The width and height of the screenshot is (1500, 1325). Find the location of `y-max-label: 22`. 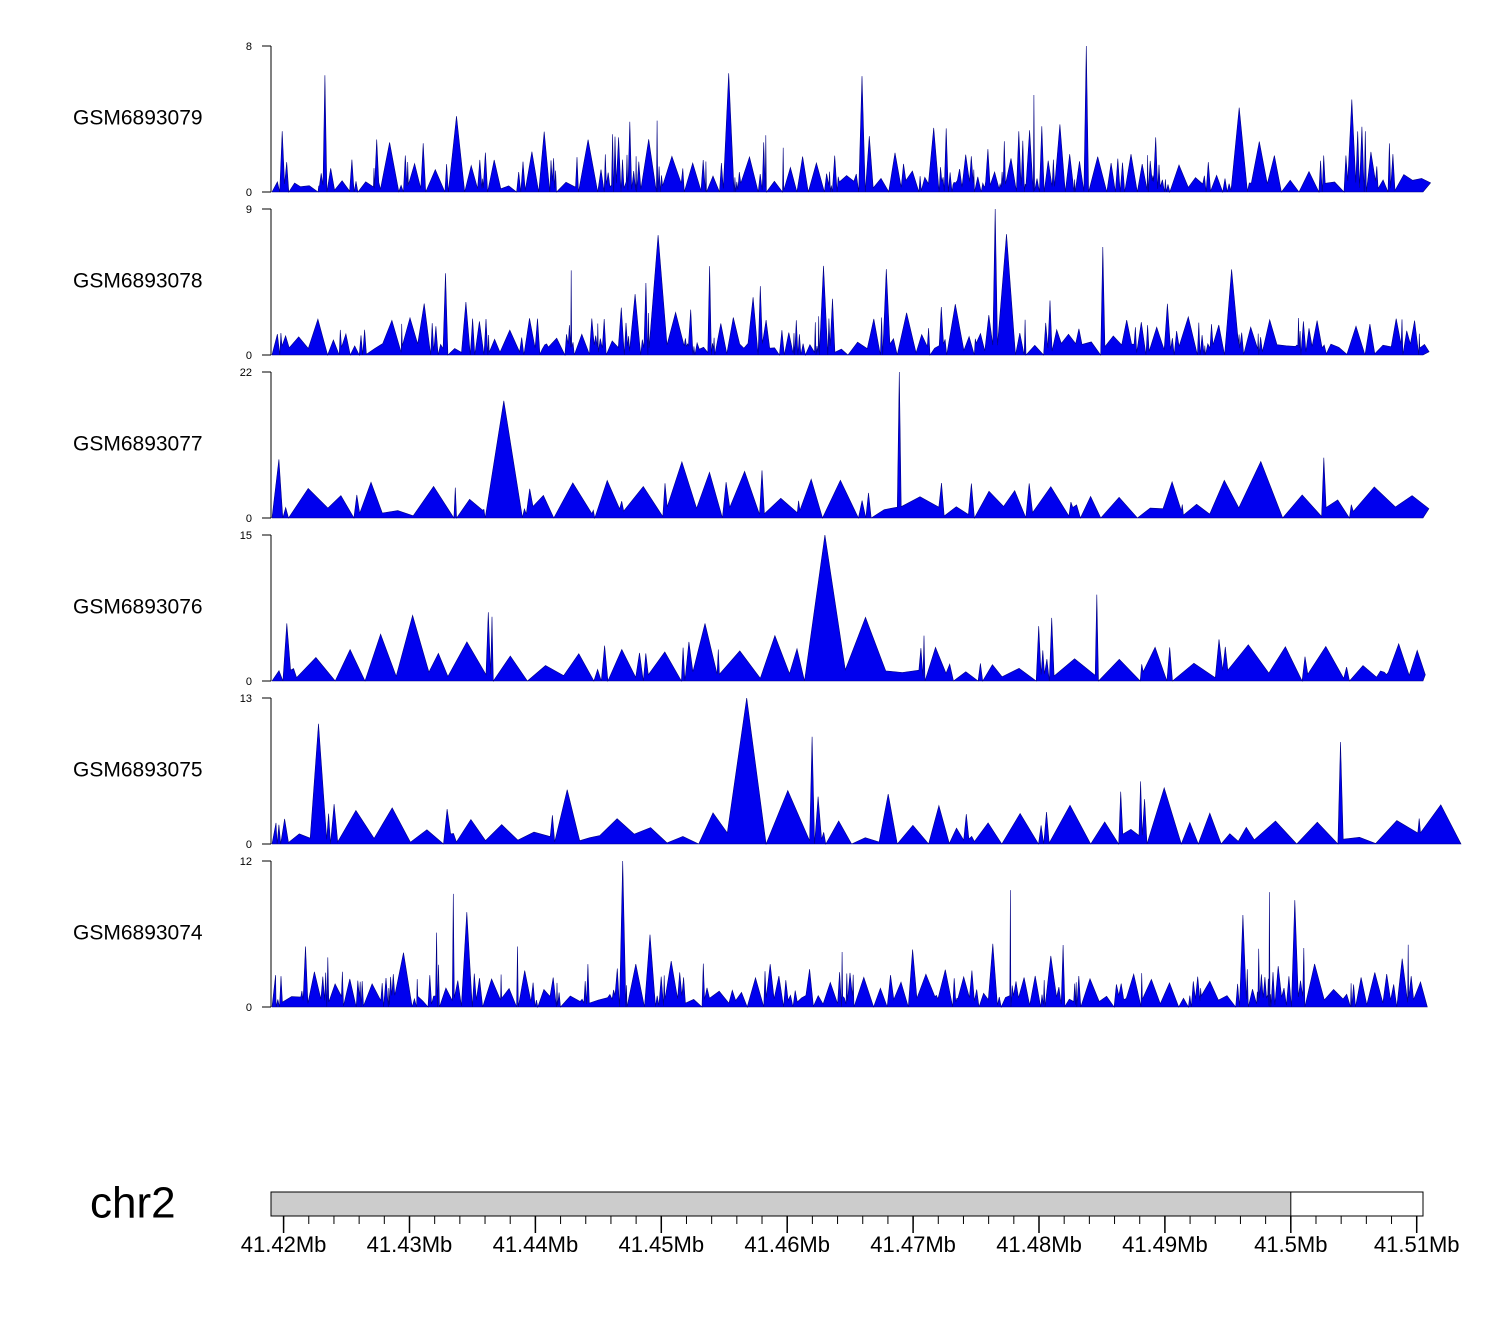

y-max-label: 22 is located at coordinates (246, 373).